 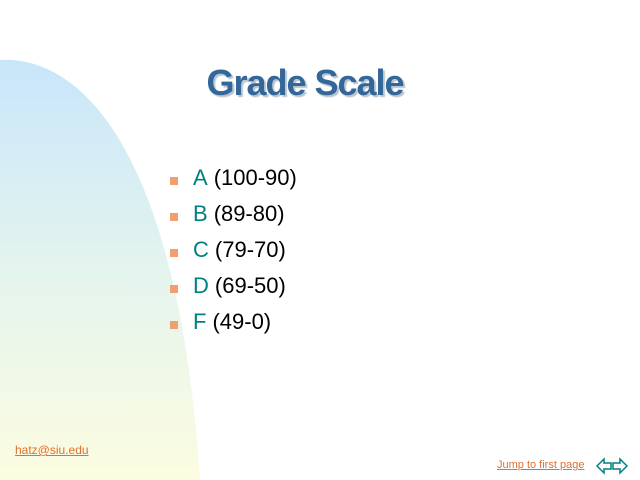 I want to click on list-item: A (100-90), so click(x=233, y=178).